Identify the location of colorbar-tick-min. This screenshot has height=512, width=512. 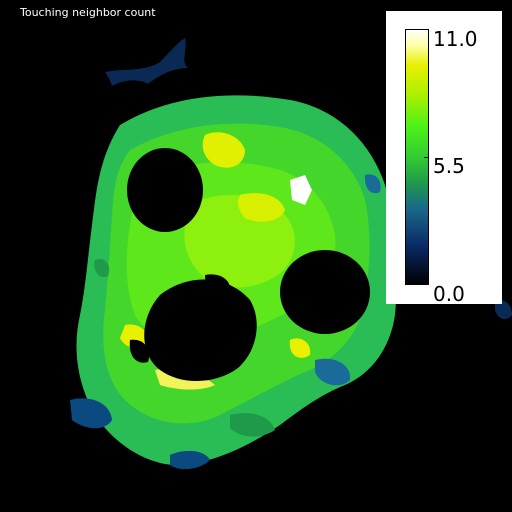
(426, 284).